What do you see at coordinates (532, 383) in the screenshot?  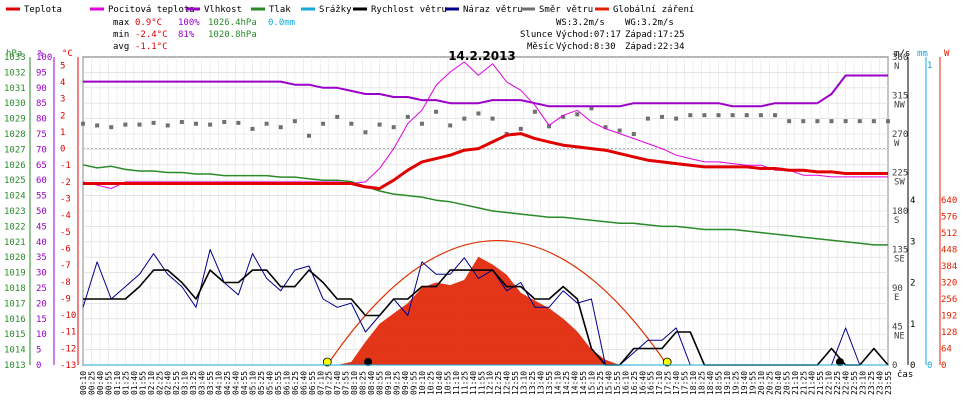 I see `x-tick-label: 13:25` at bounding box center [532, 383].